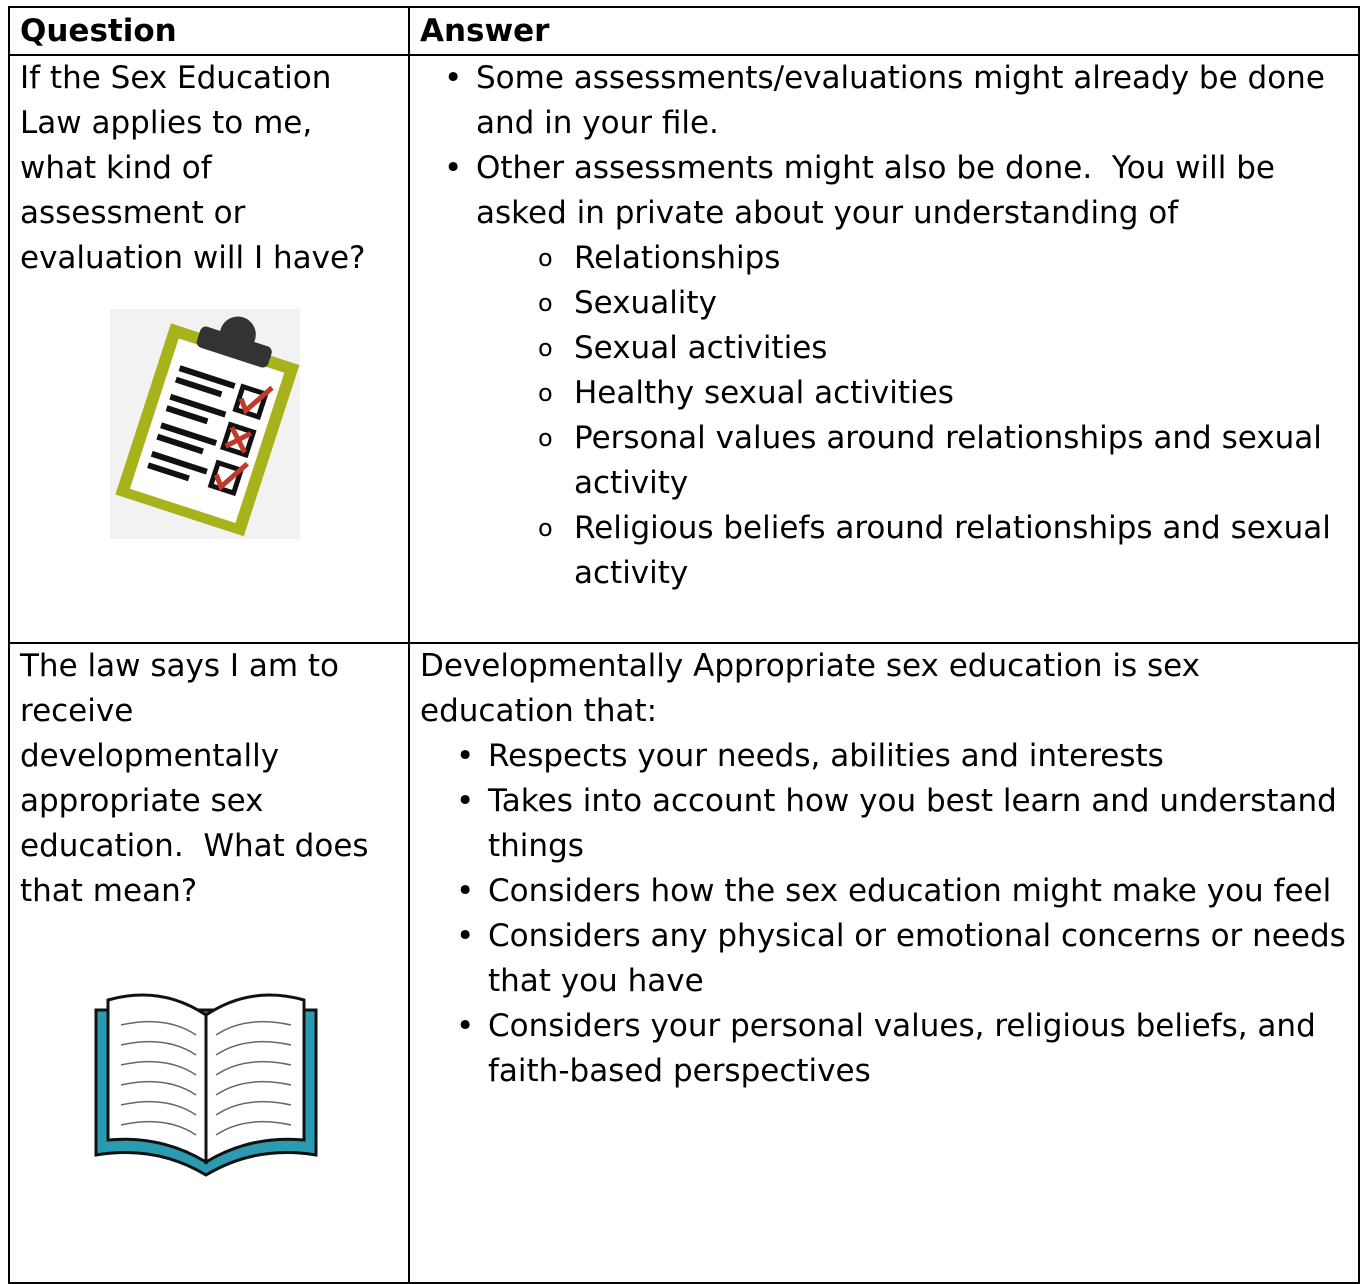 The image size is (1367, 1284). Describe the element at coordinates (206, 1085) in the screenshot. I see `book-icon` at that location.